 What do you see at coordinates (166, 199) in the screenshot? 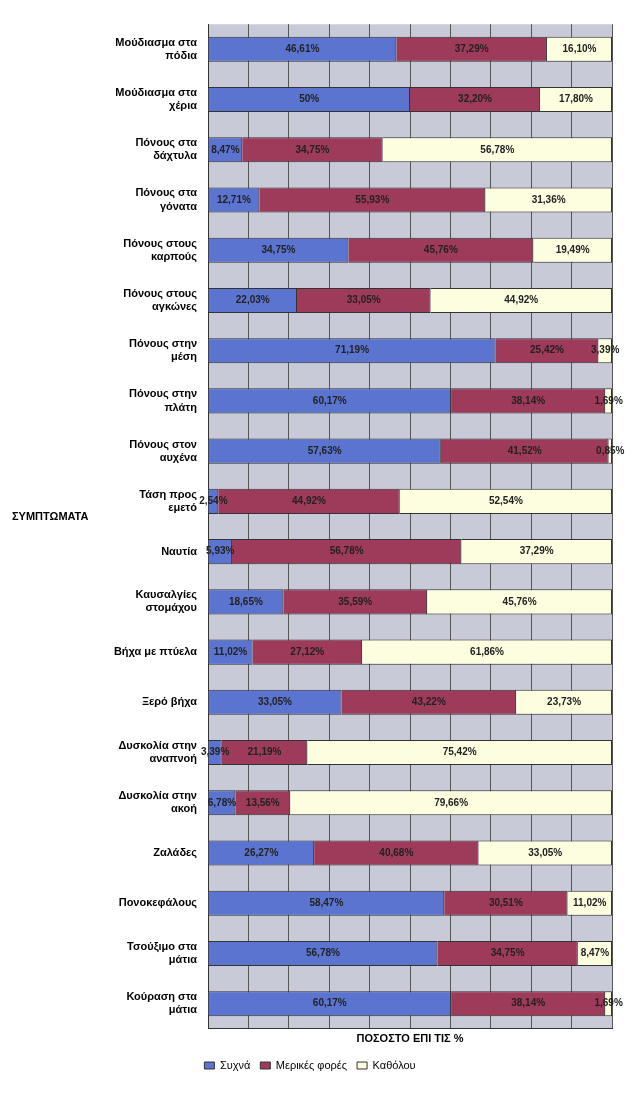
I see `y-tick-label: Πόνους στα γόνατα` at bounding box center [166, 199].